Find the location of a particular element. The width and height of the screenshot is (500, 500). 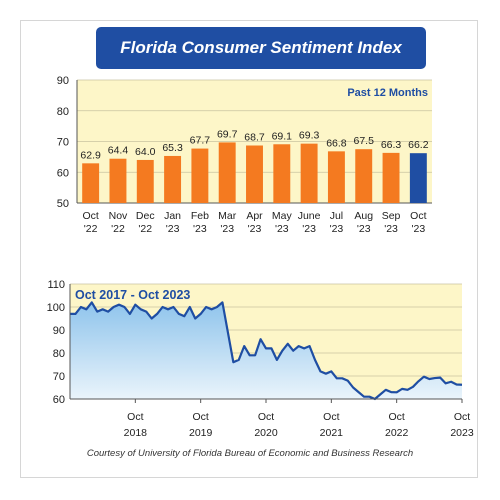

line-y-tick-label: 100 is located at coordinates (56, 308).